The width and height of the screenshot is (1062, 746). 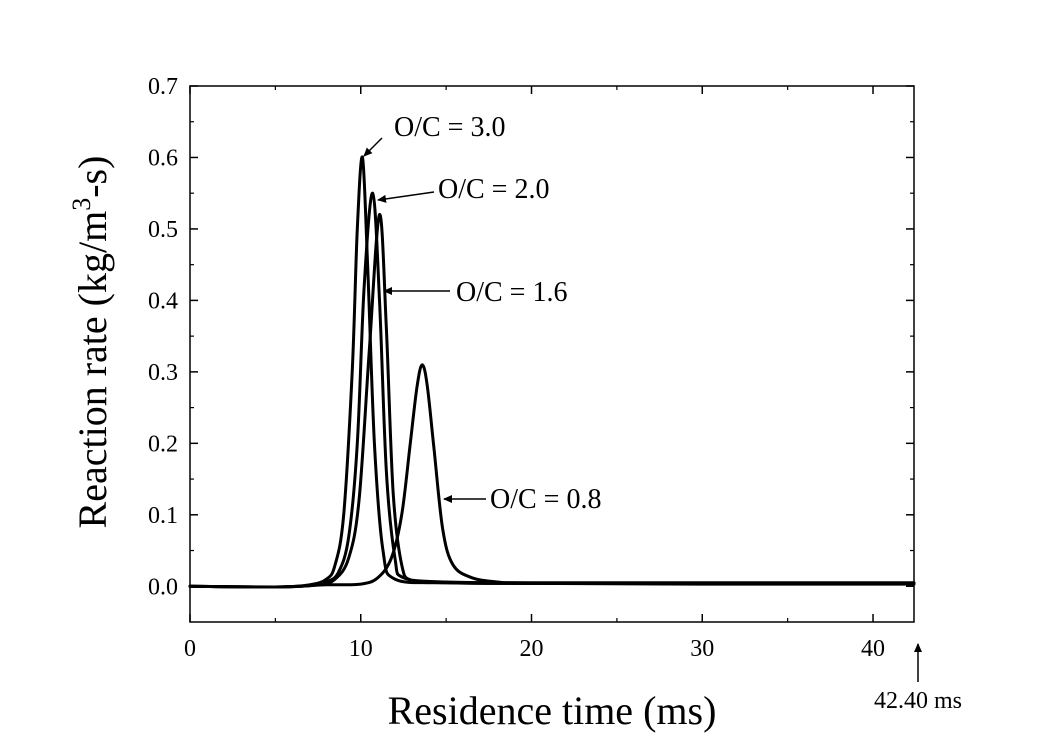 I want to click on x-tick-labels: 0 10 20 30 40, so click(x=534, y=649).